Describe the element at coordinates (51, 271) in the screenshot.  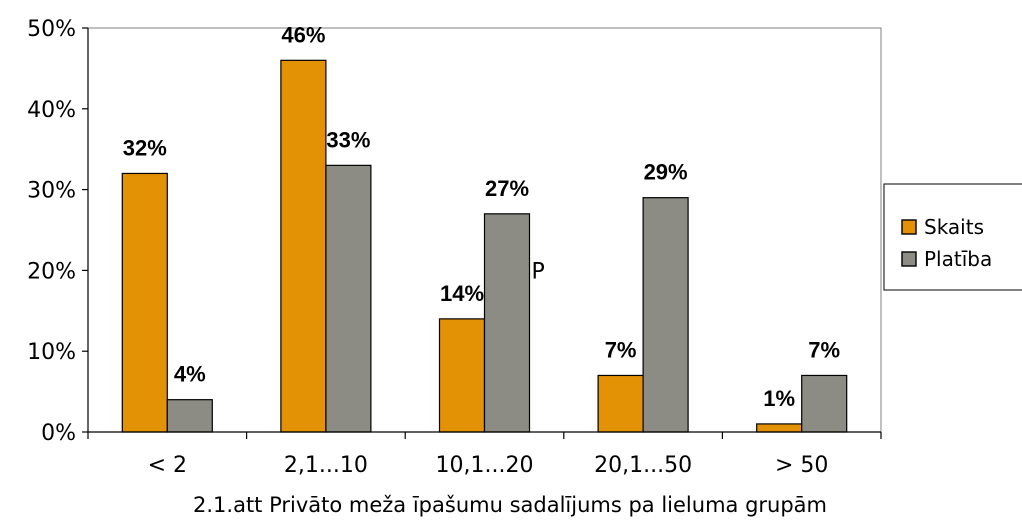
I see `y-tick-label: 20%` at that location.